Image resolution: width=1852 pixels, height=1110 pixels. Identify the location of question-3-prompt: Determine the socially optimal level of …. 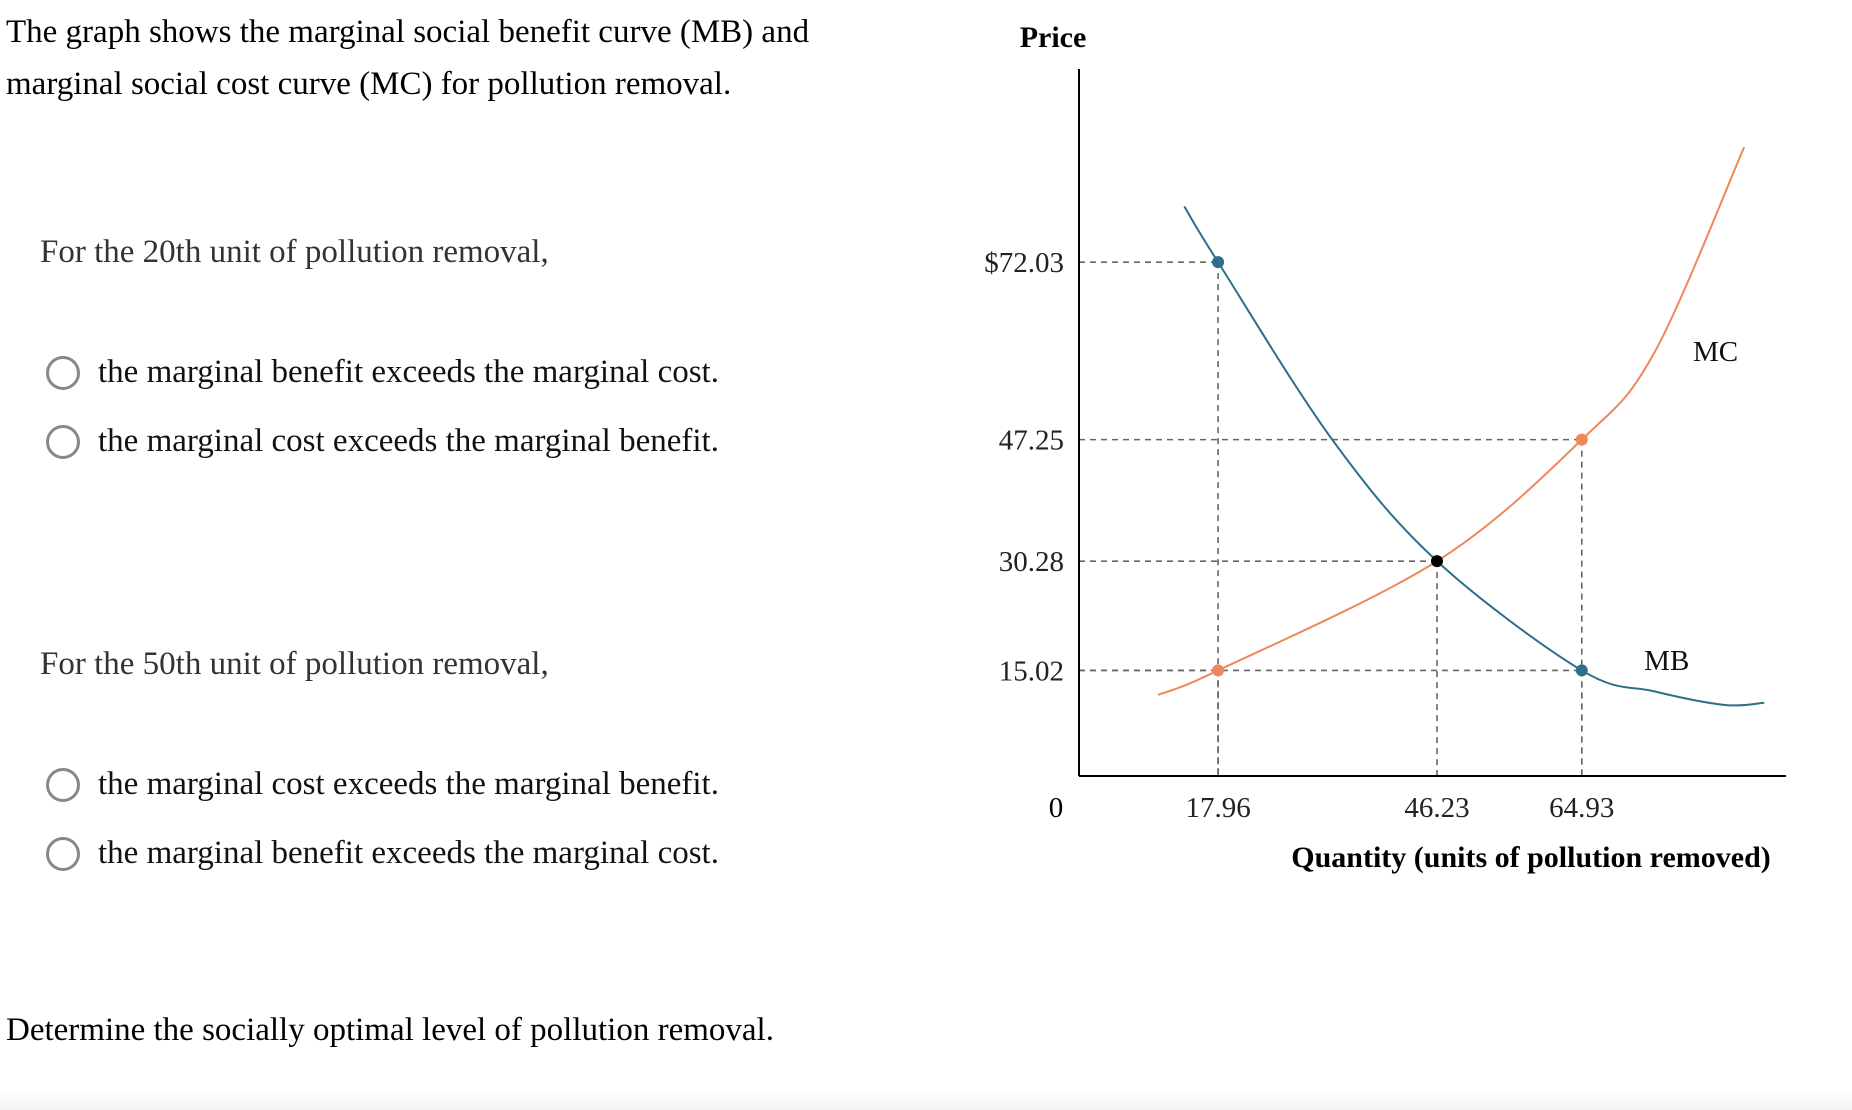
(390, 1030).